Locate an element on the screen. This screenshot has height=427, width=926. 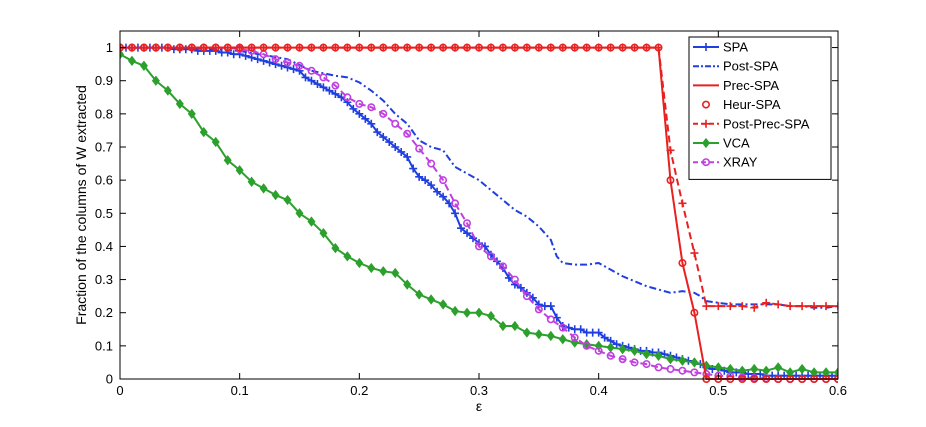
data-point-heur-spa is located at coordinates (670, 180).